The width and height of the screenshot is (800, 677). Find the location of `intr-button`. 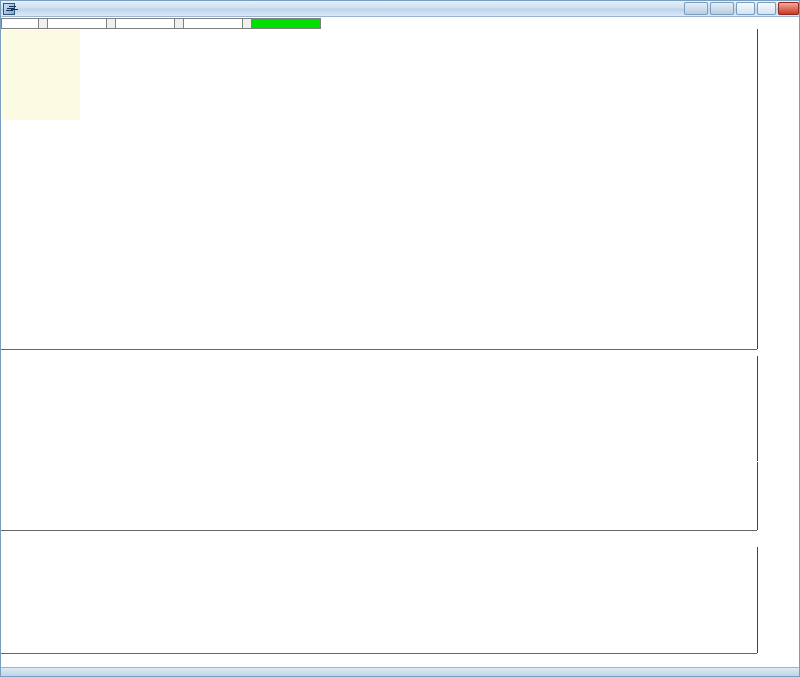

intr-button is located at coordinates (722, 8).